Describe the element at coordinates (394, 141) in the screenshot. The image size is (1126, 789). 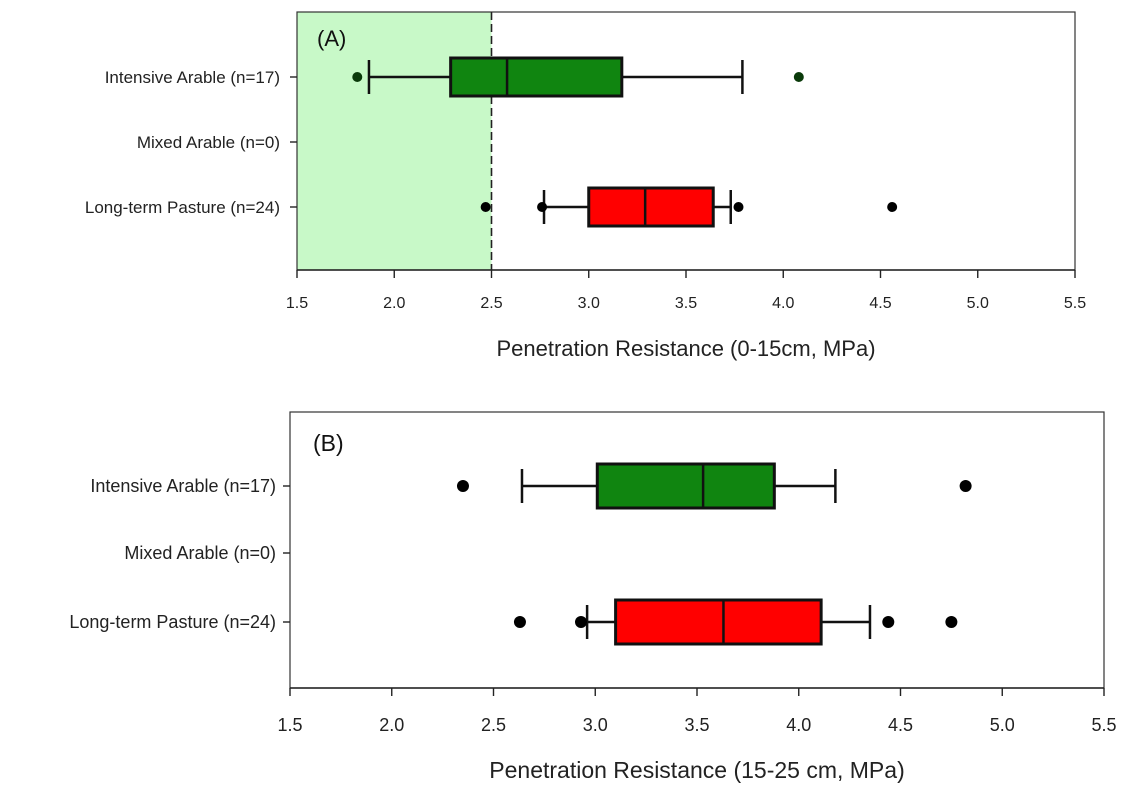
I see `threshold-shaded-region` at that location.